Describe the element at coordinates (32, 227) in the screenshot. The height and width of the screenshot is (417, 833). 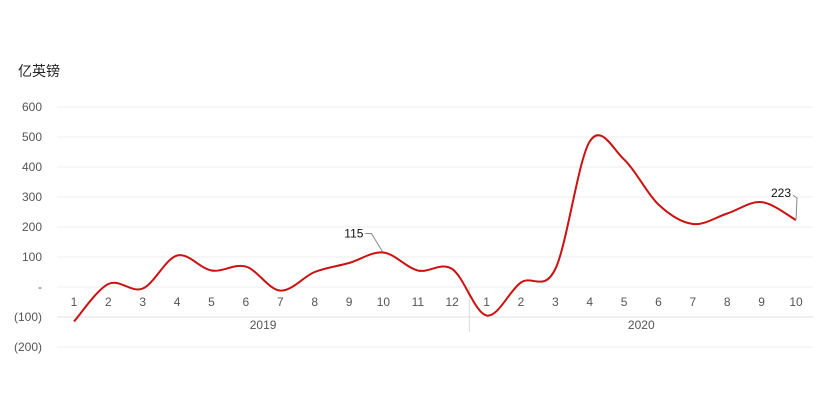
I see `y-tick-label: 200` at that location.